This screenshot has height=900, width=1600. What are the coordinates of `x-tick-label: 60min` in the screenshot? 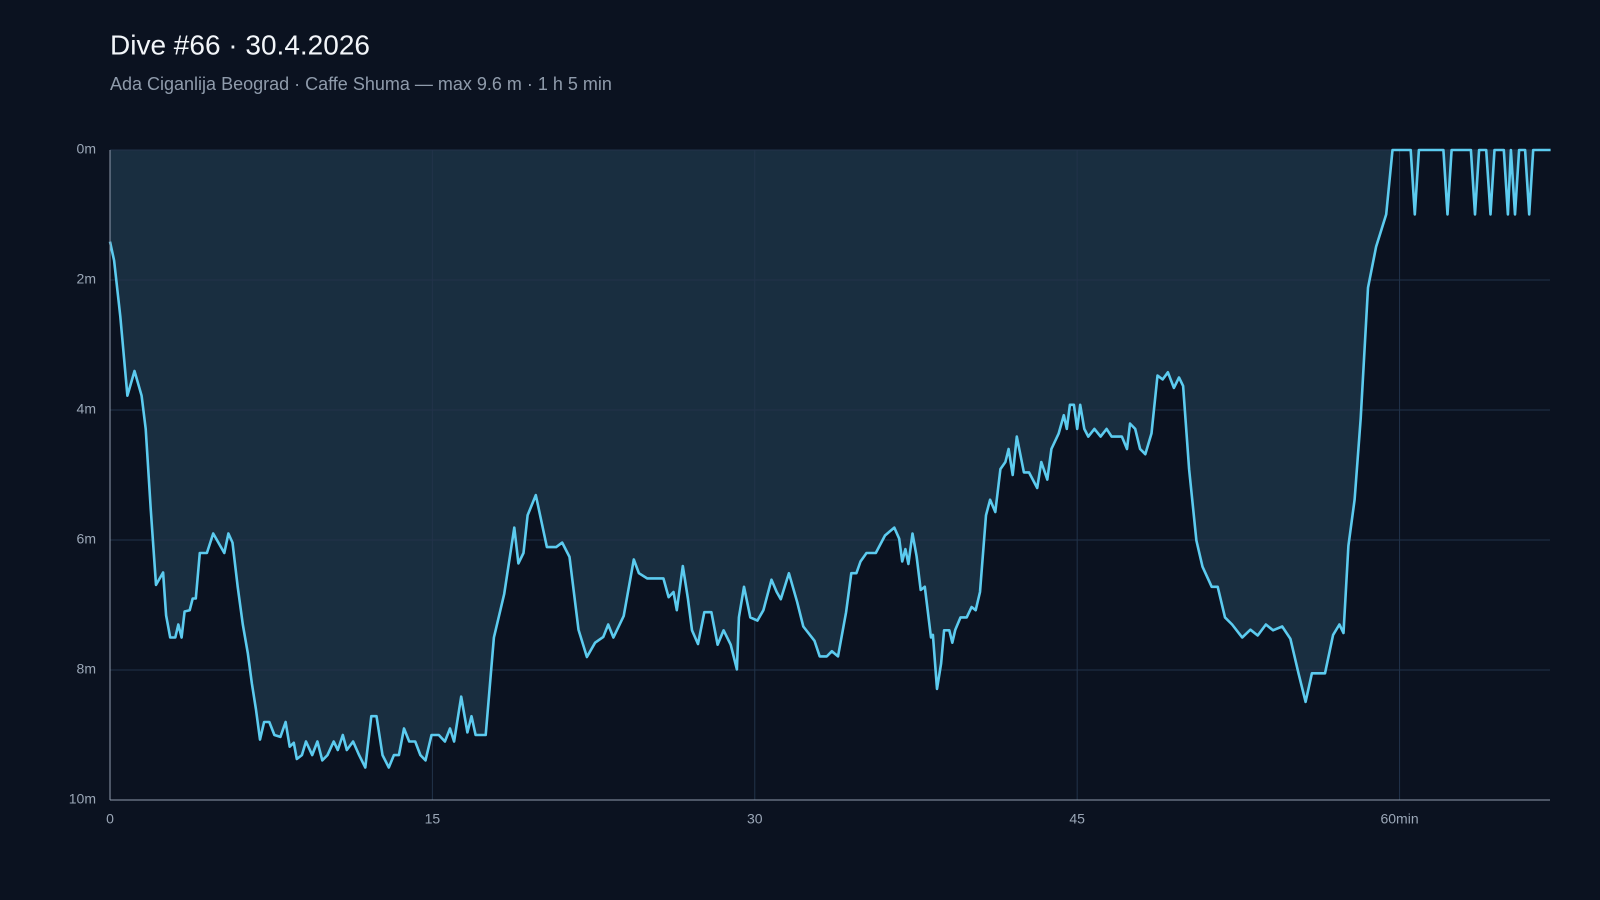 It's located at (1399, 819).